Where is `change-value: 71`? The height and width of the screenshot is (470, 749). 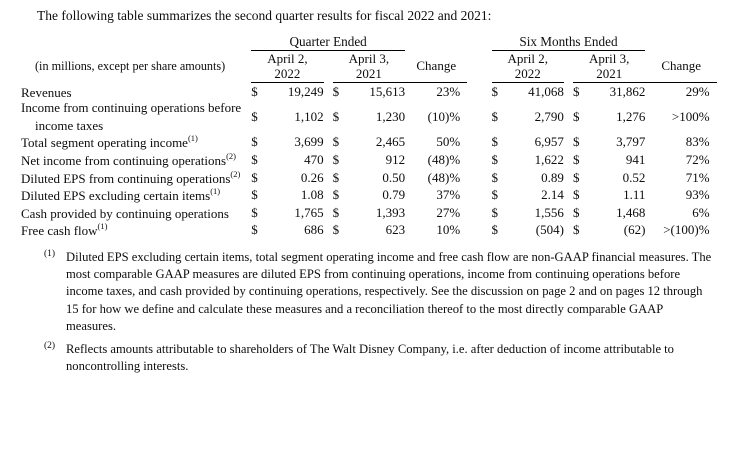
change-value: 71 is located at coordinates (692, 177).